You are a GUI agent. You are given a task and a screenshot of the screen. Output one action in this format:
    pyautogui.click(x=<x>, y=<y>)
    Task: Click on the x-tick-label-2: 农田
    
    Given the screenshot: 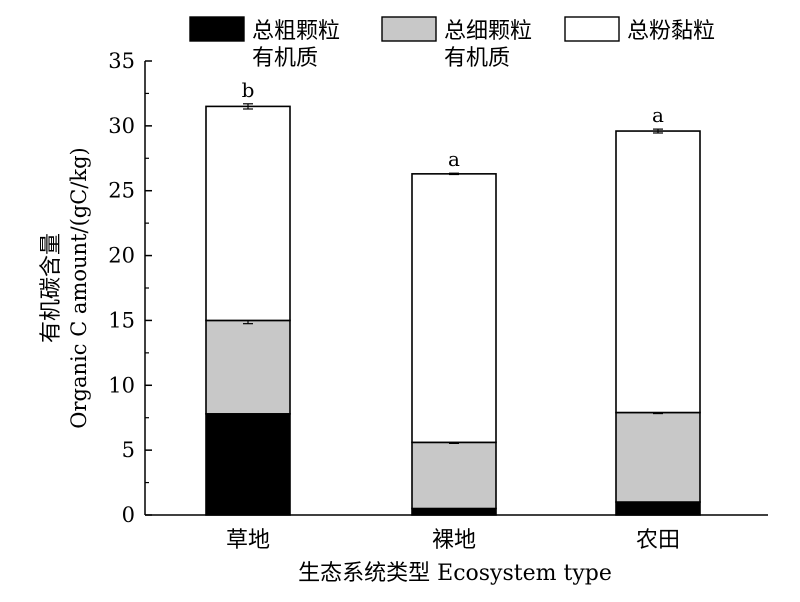 What is the action you would take?
    pyautogui.click(x=658, y=540)
    